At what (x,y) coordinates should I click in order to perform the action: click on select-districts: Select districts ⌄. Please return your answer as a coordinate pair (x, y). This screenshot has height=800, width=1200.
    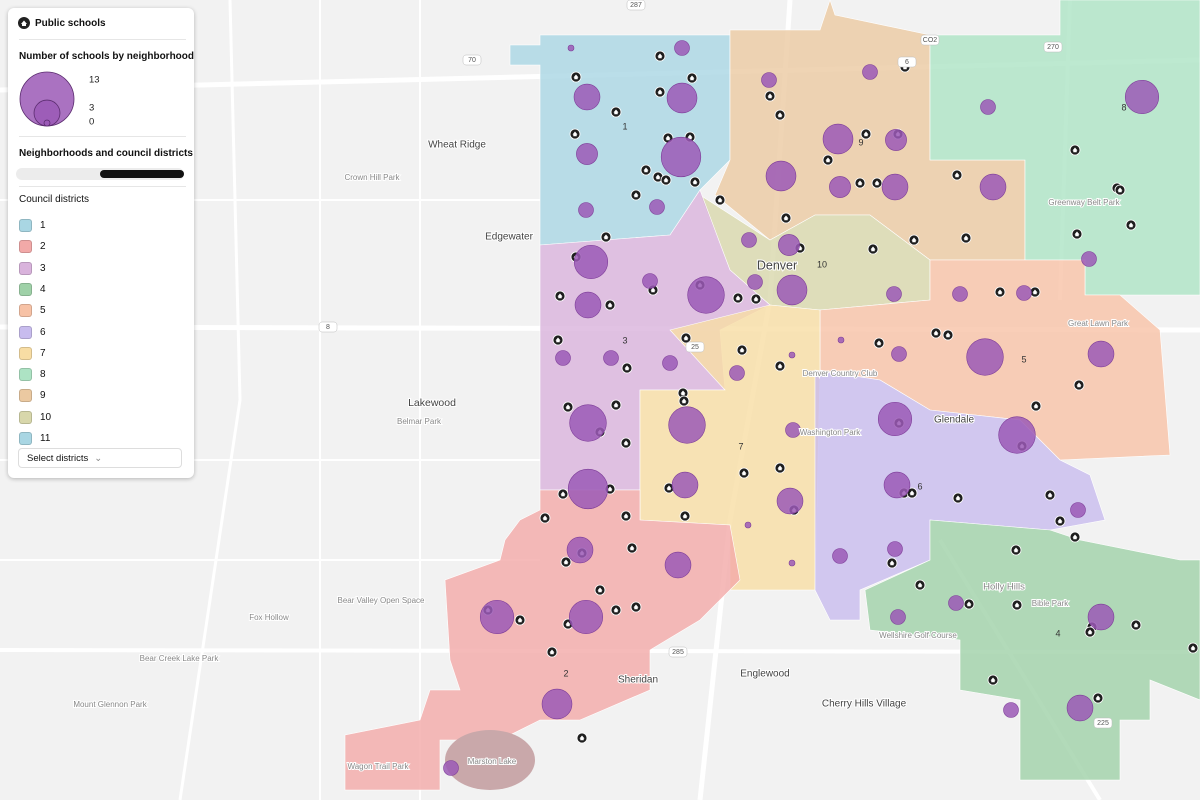
    Looking at the image, I should click on (100, 458).